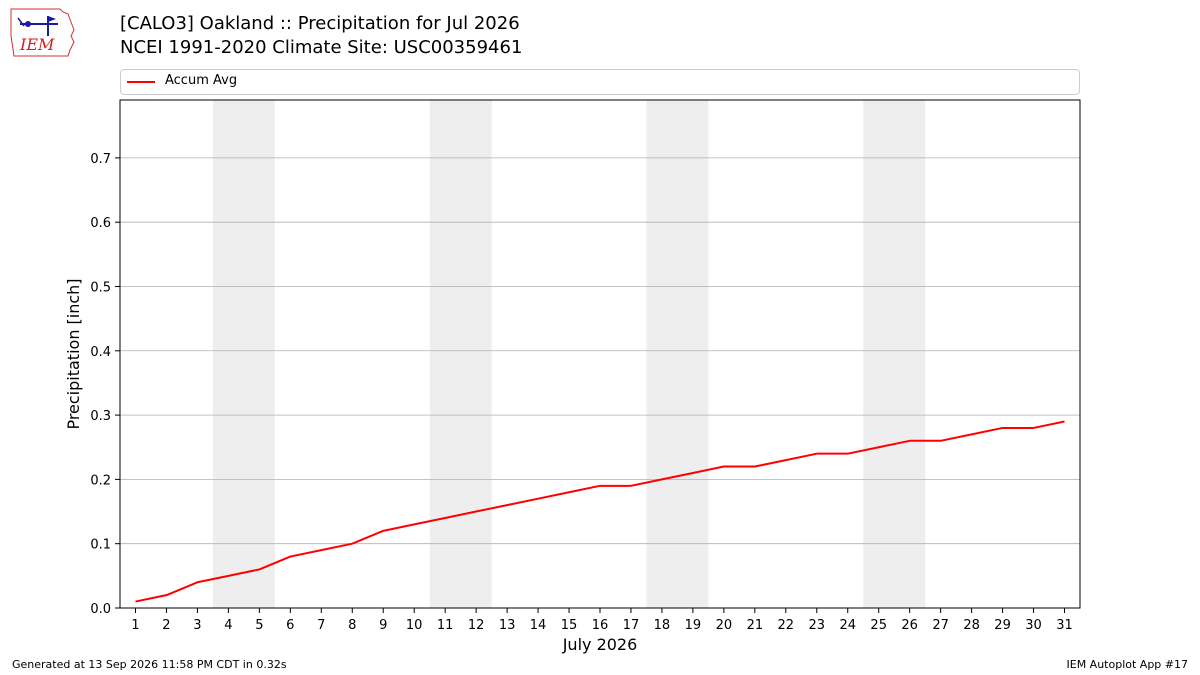 The height and width of the screenshot is (675, 1200). What do you see at coordinates (414, 625) in the screenshot?
I see `x-tick-label-10: 10` at bounding box center [414, 625].